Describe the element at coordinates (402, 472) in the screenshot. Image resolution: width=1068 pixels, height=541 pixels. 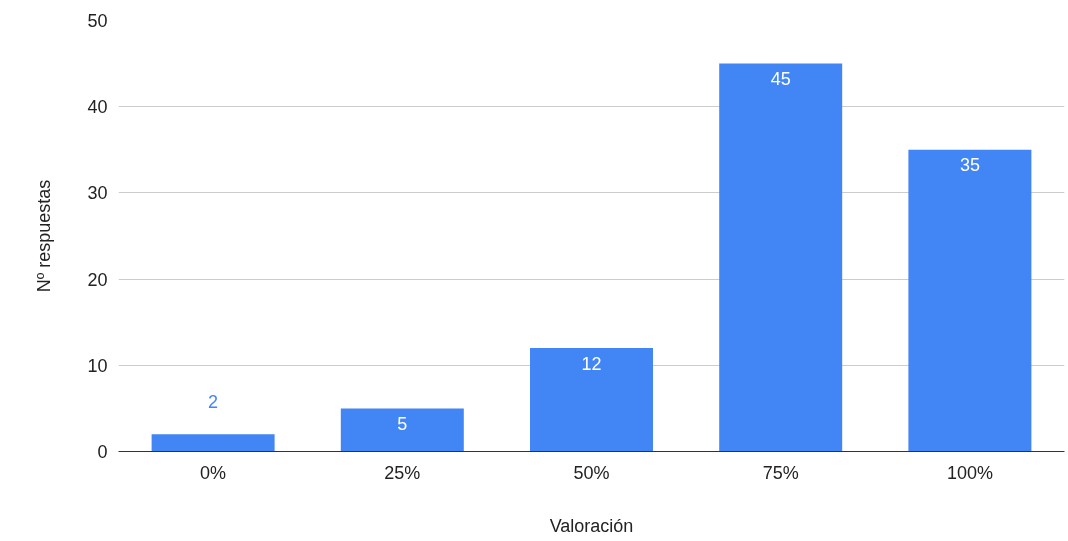
I see `x-tick-label: 25%` at that location.